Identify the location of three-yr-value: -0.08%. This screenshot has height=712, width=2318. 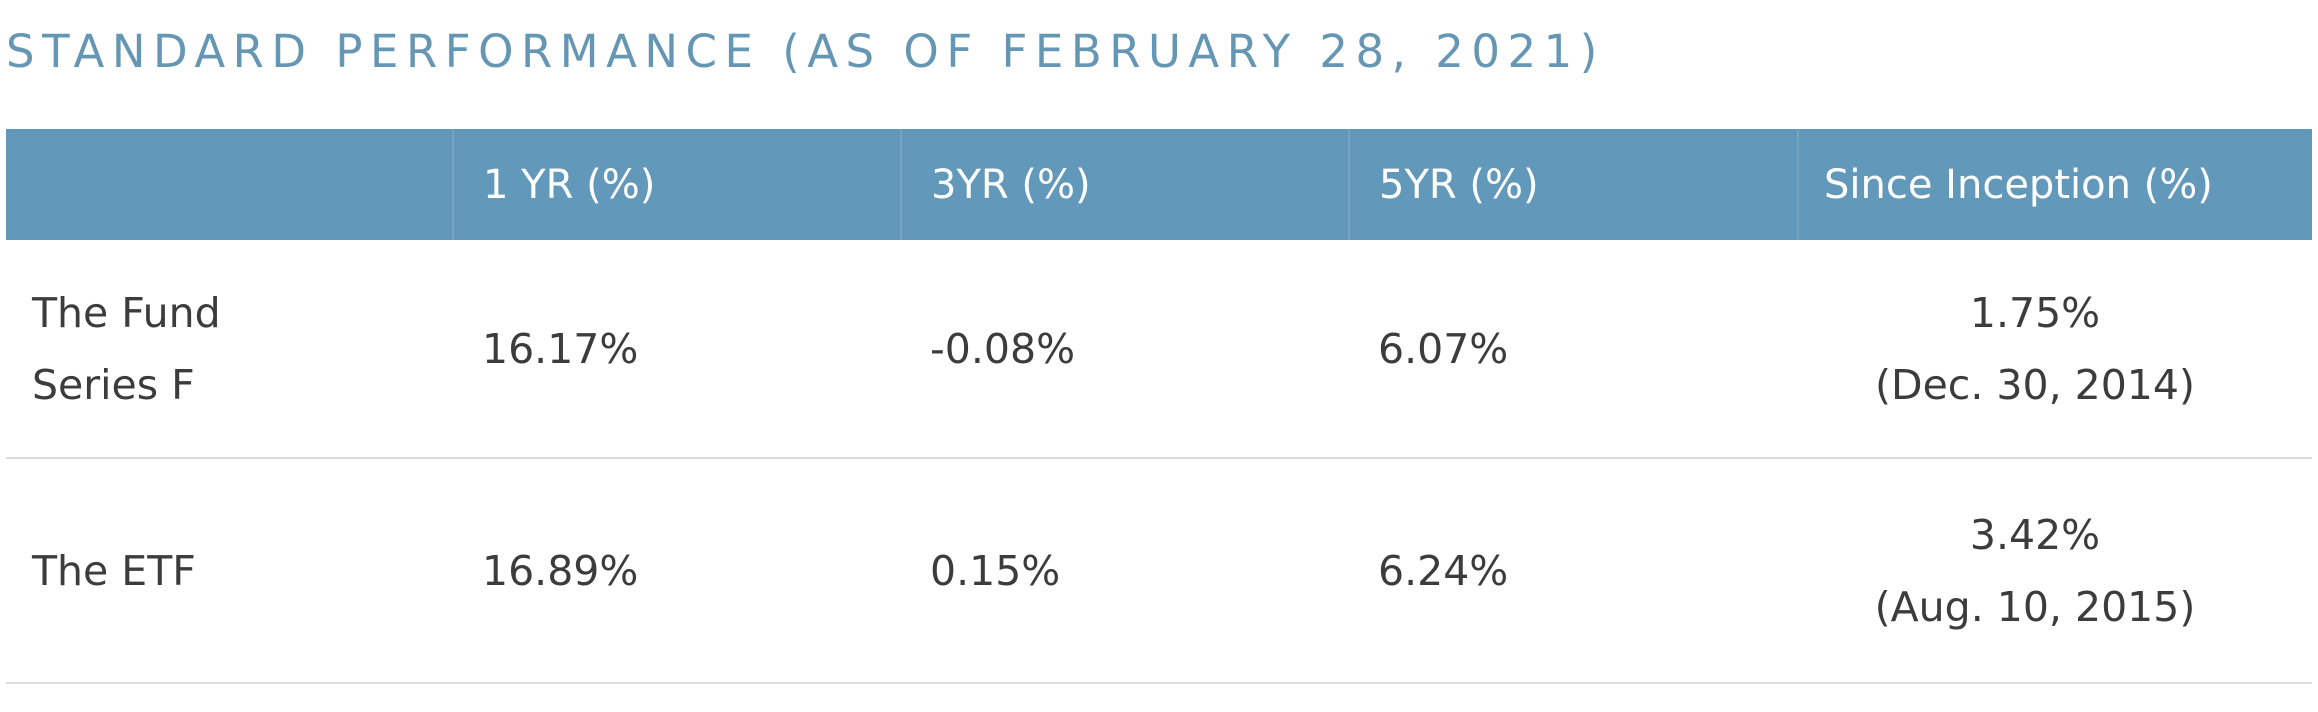
(1003, 348).